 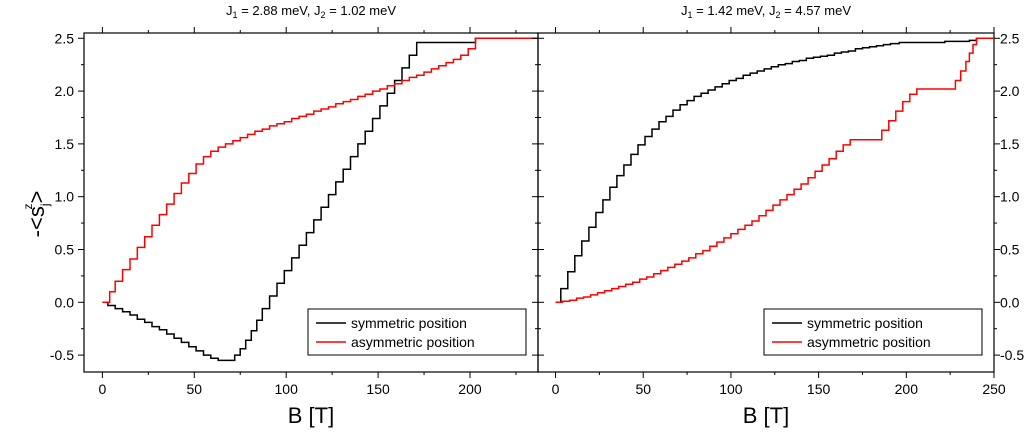 I want to click on right-x-tick-label: 250, so click(x=994, y=389).